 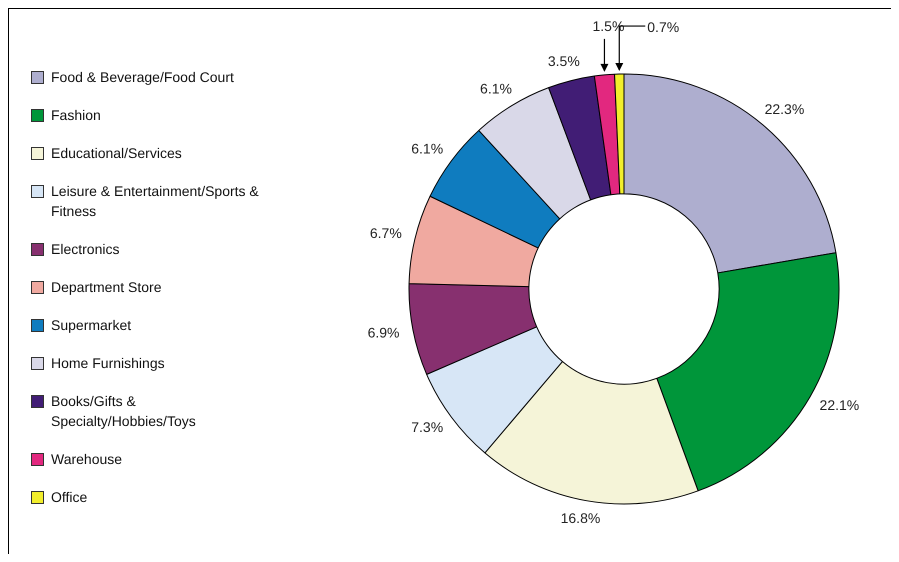 I want to click on legend-label: Home Furnishings, so click(x=108, y=363).